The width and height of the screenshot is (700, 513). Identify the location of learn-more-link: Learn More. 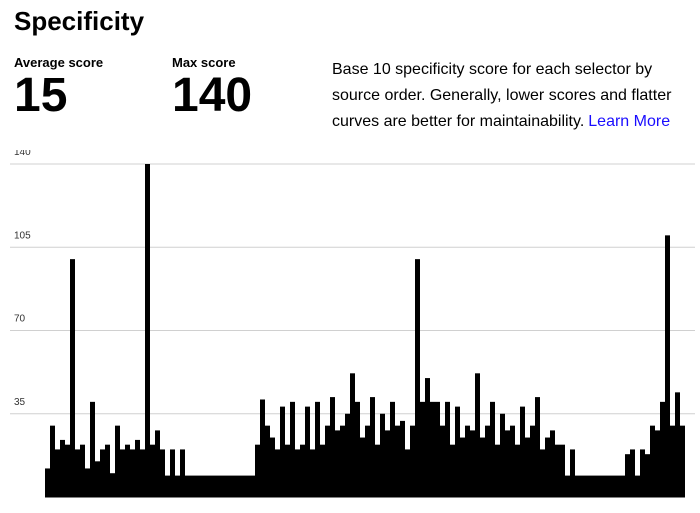
(629, 121).